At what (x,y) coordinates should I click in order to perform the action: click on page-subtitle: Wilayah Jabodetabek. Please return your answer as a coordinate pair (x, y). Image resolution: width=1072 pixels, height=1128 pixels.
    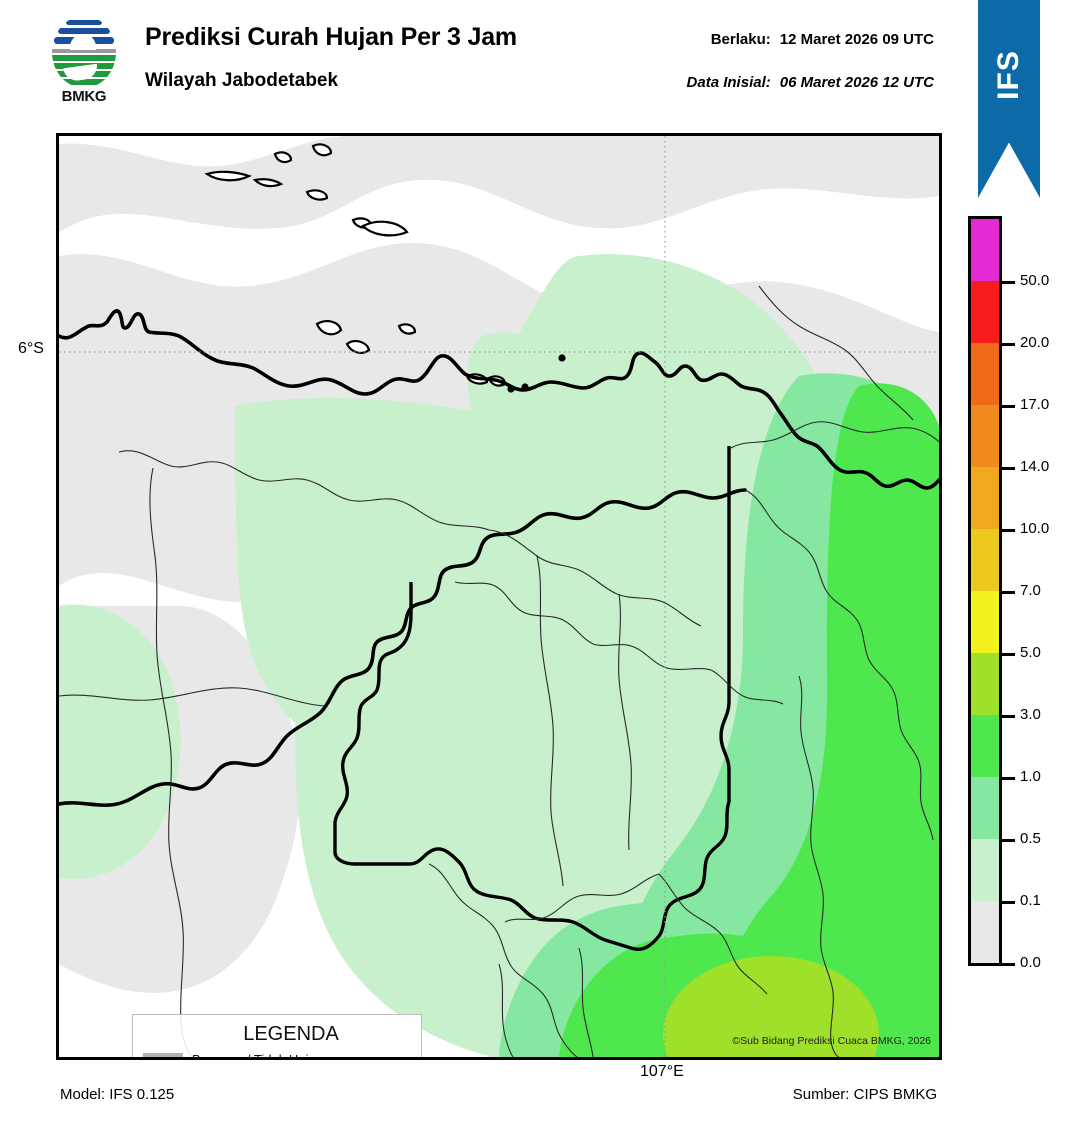
    Looking at the image, I should click on (242, 80).